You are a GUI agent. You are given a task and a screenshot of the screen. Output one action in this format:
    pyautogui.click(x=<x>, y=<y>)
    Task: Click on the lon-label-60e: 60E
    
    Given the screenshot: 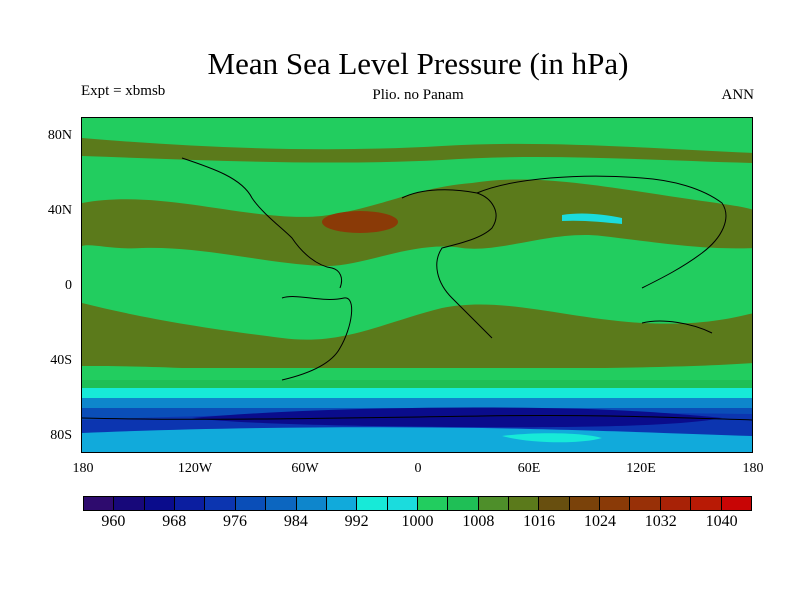 What is the action you would take?
    pyautogui.click(x=529, y=468)
    